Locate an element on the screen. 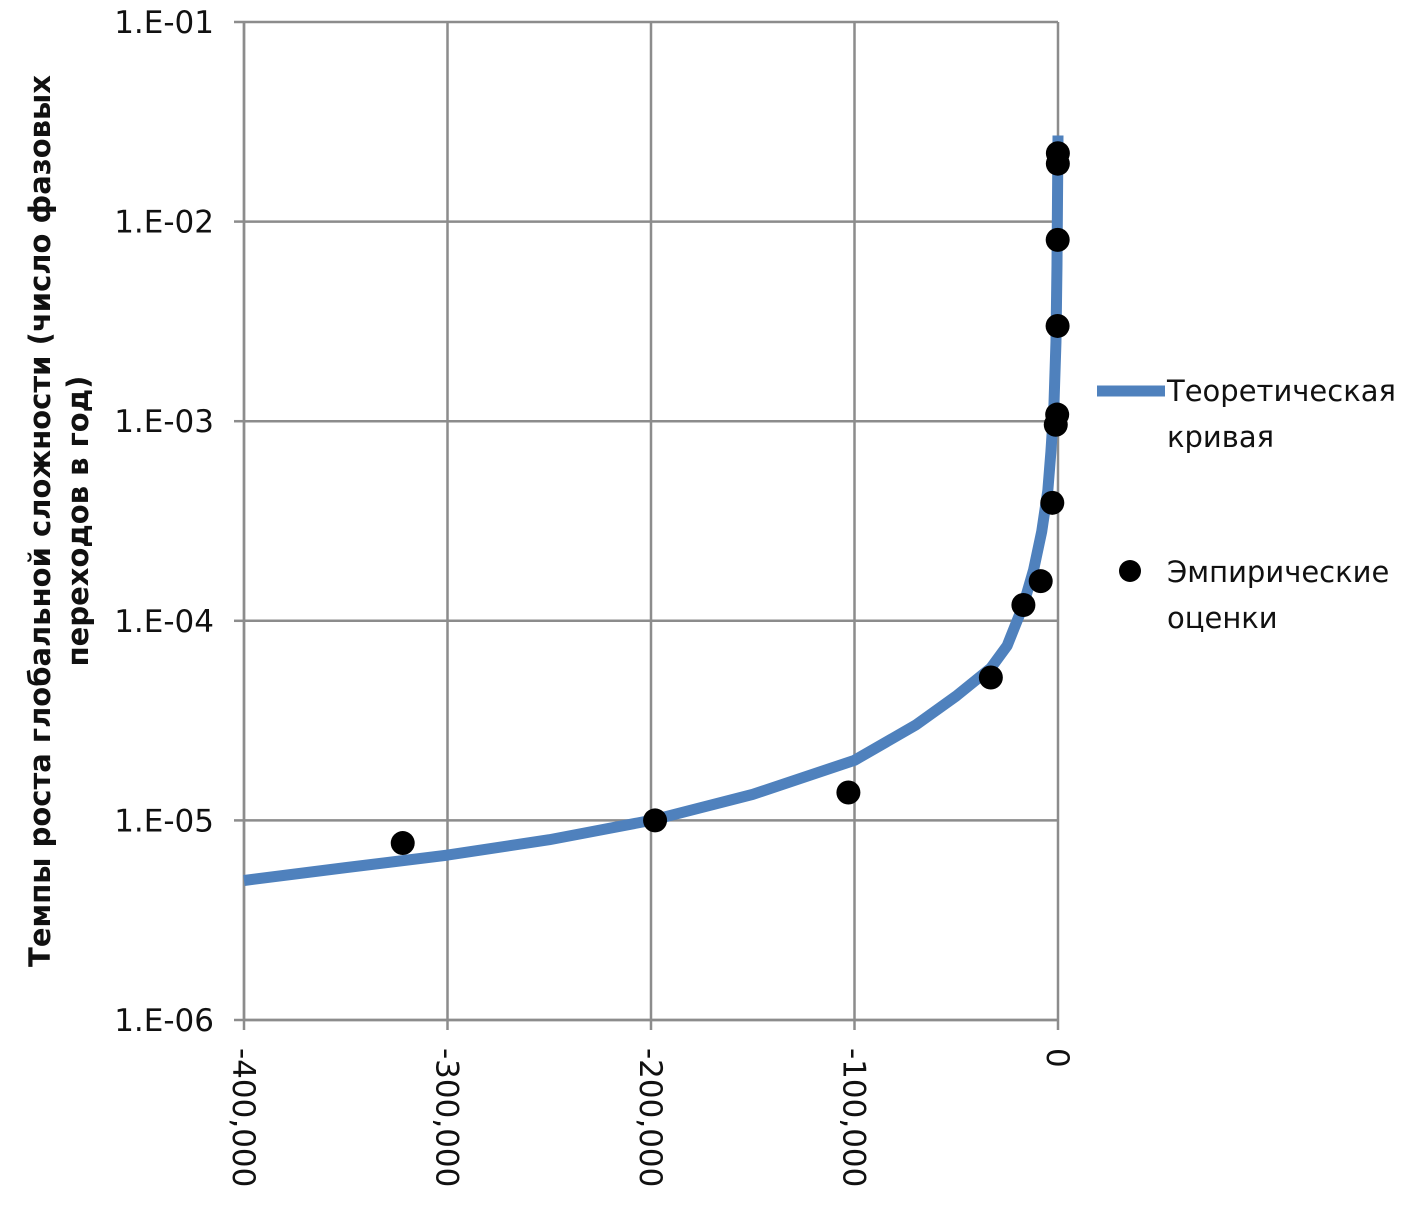 The width and height of the screenshot is (1421, 1211). legend-label-theoretical-line-0: Теоретическая is located at coordinates (1281, 391).